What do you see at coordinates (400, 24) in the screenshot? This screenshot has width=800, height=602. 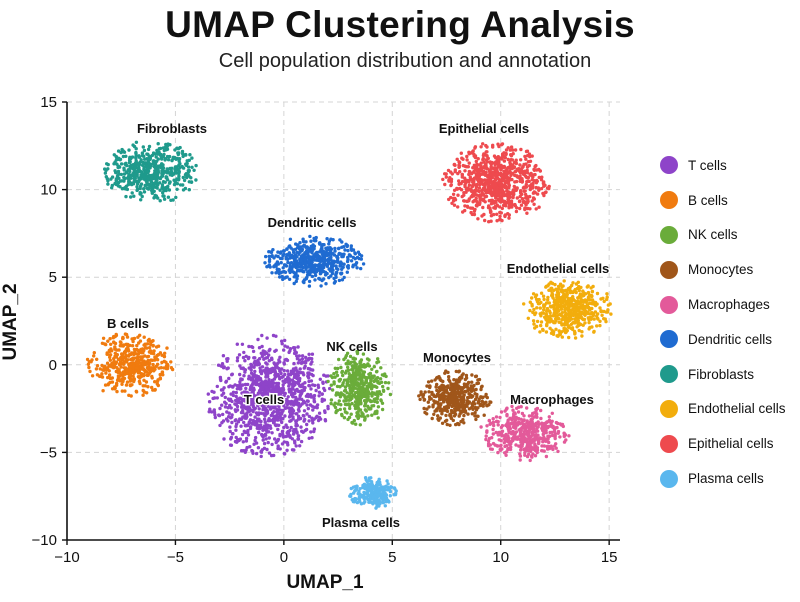 I see `chart-title: UMAP Clustering Analysis` at bounding box center [400, 24].